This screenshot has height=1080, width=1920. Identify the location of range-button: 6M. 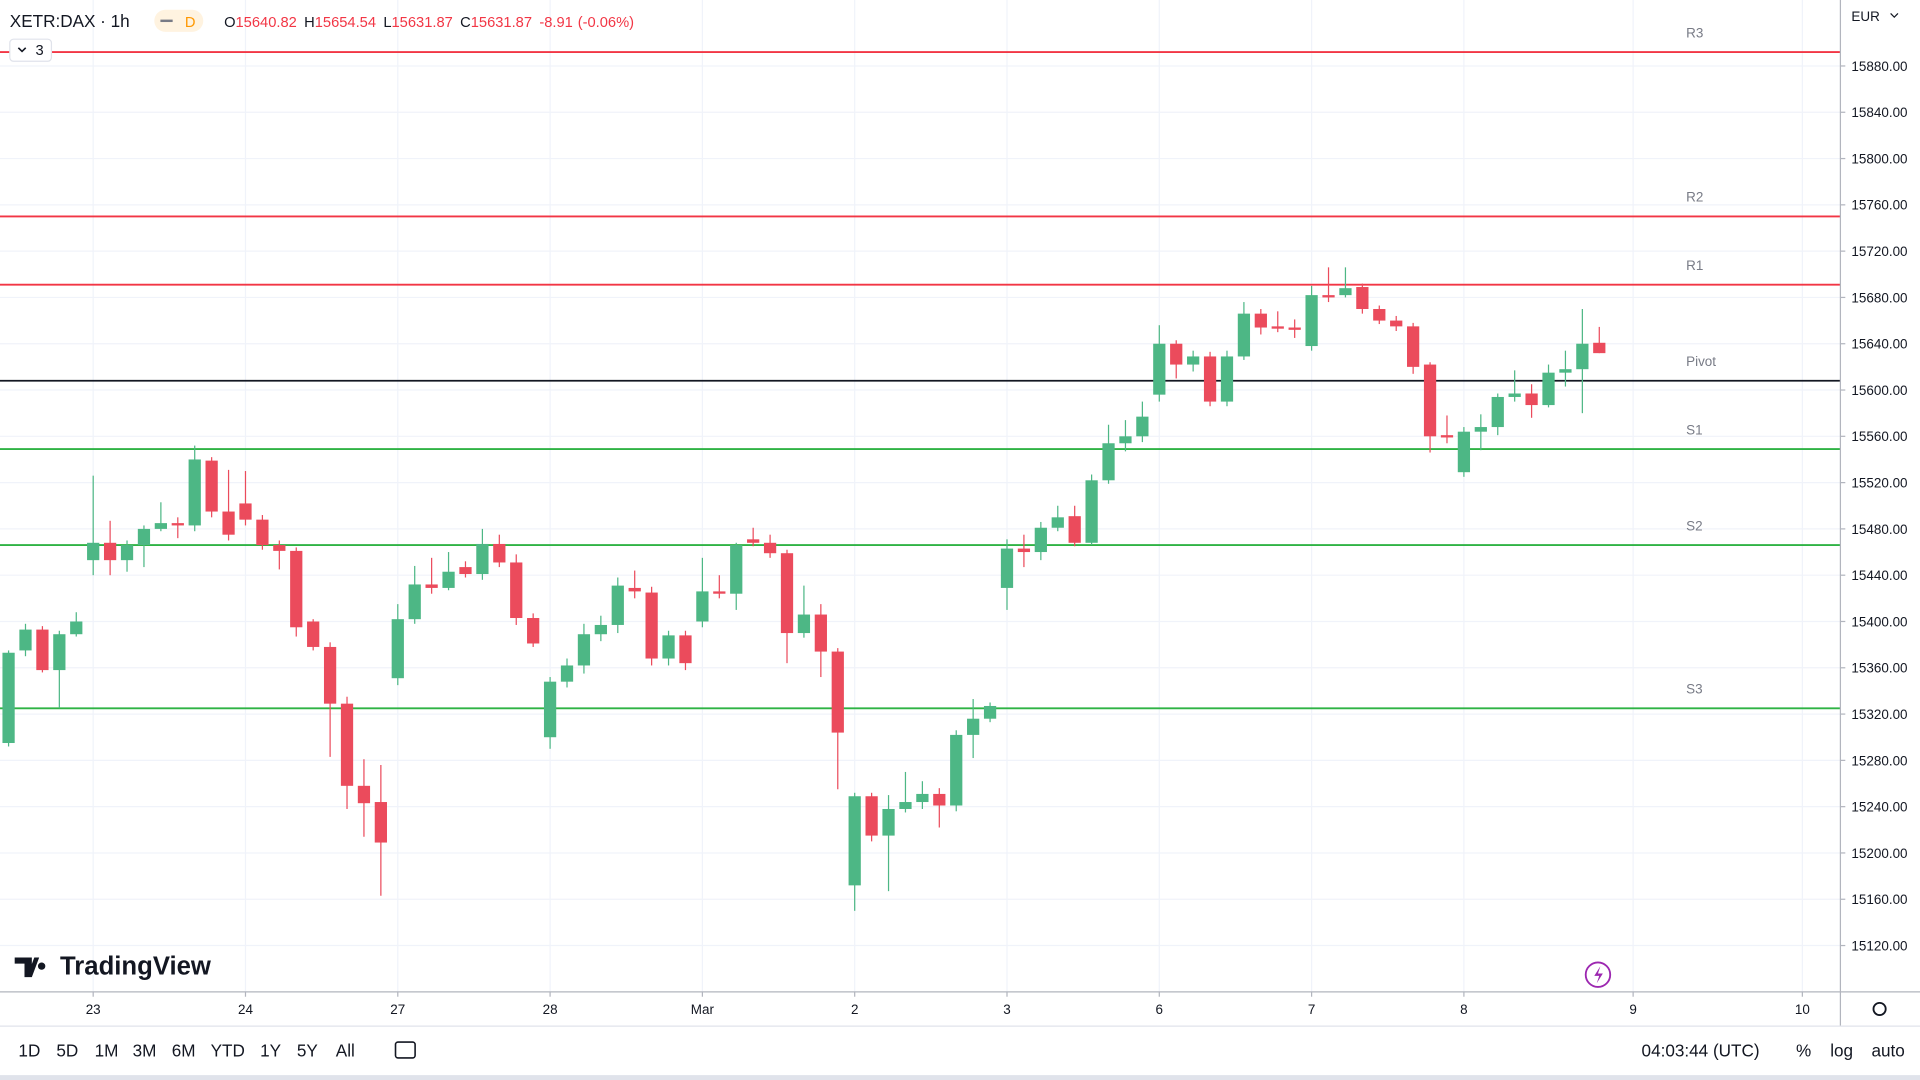
(184, 1051).